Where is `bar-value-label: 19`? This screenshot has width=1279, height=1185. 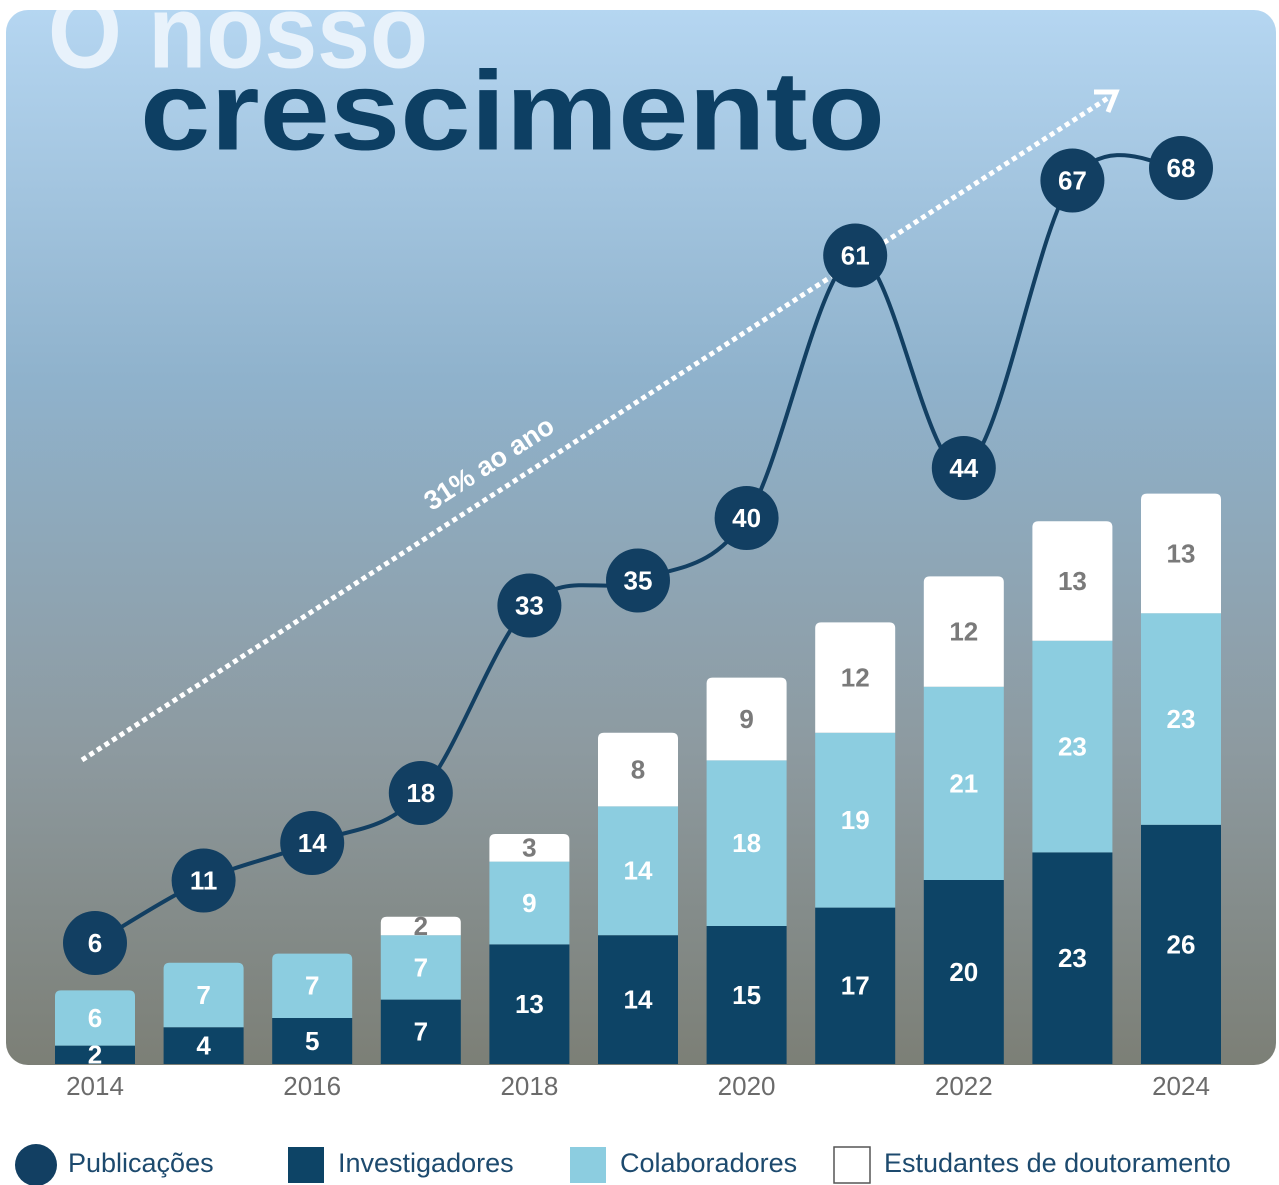
bar-value-label: 19 is located at coordinates (855, 820).